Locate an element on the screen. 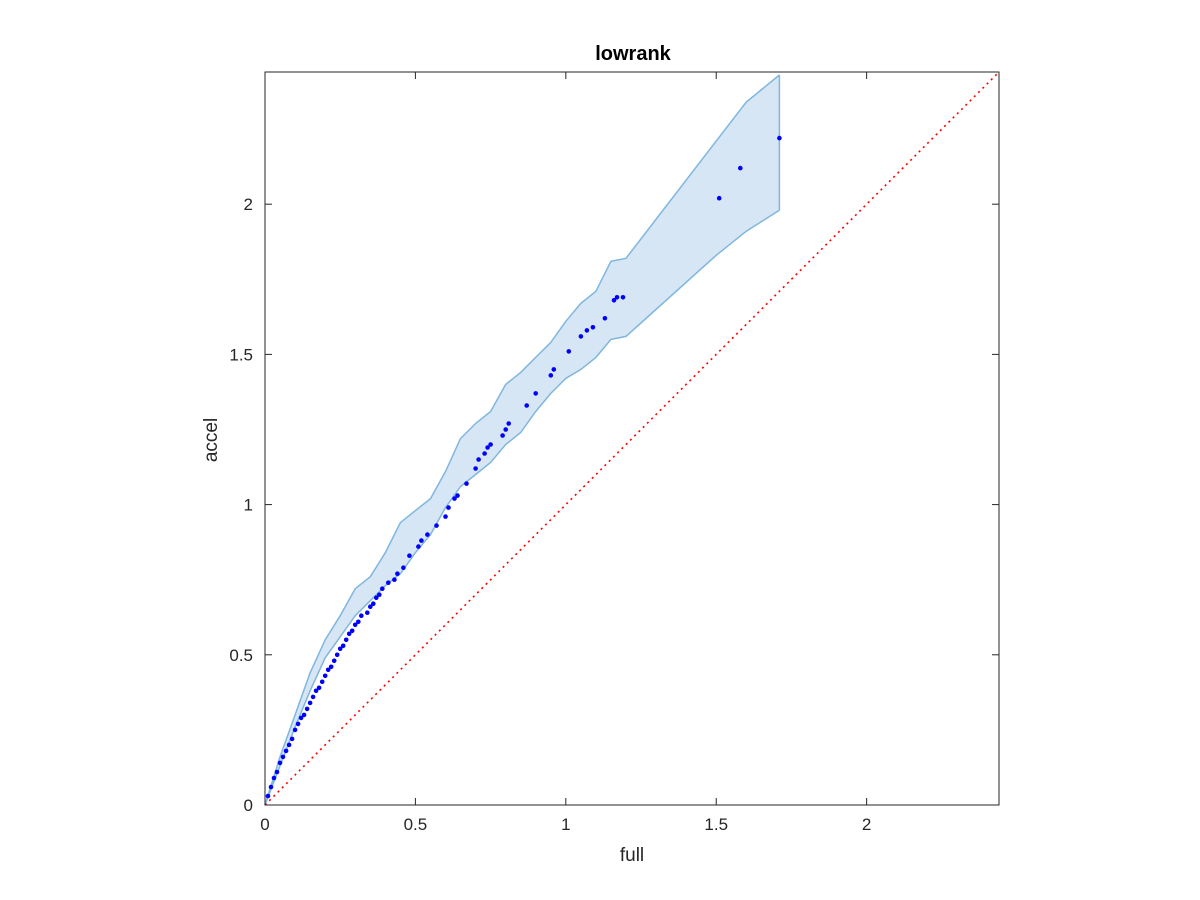 Image resolution: width=1200 pixels, height=900 pixels. y-tick-label: 2 is located at coordinates (248, 204).